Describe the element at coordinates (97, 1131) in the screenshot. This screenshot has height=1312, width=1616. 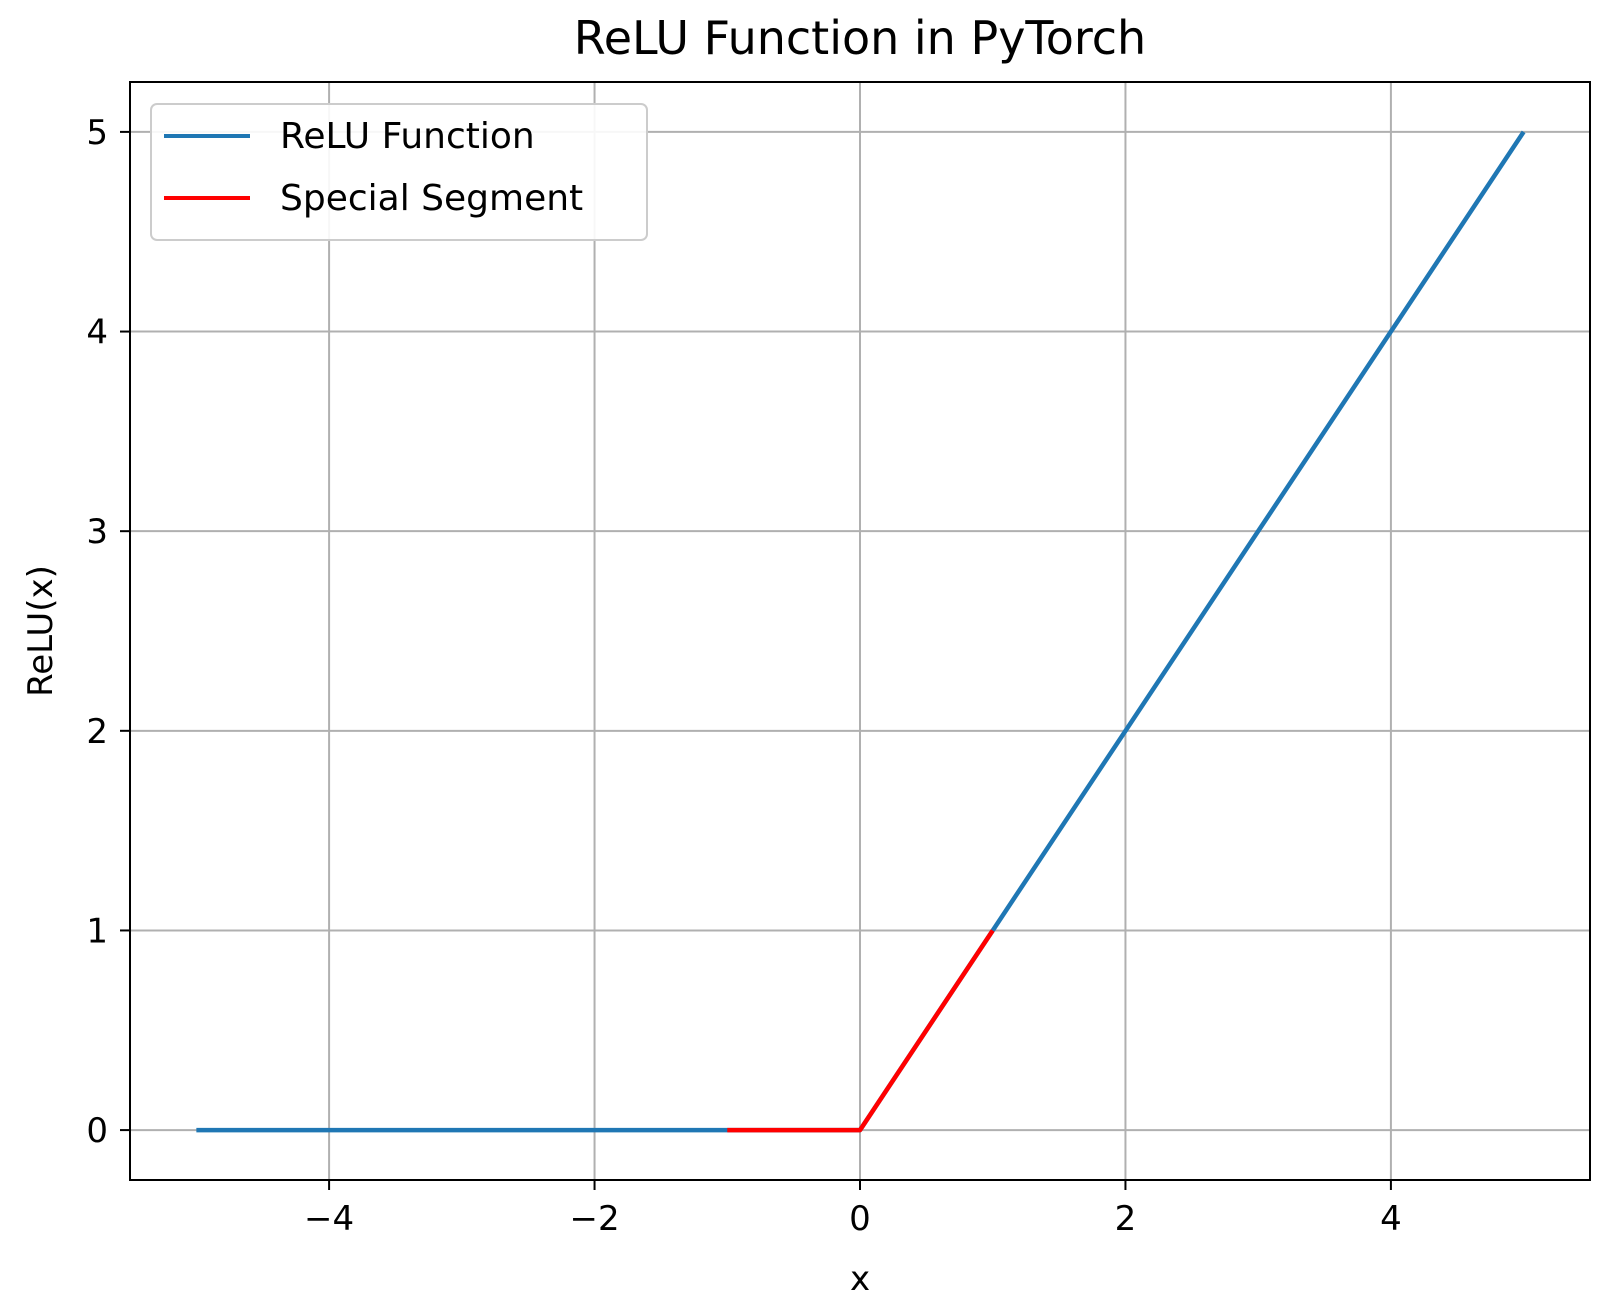
I see `y-tick-label: 0` at that location.